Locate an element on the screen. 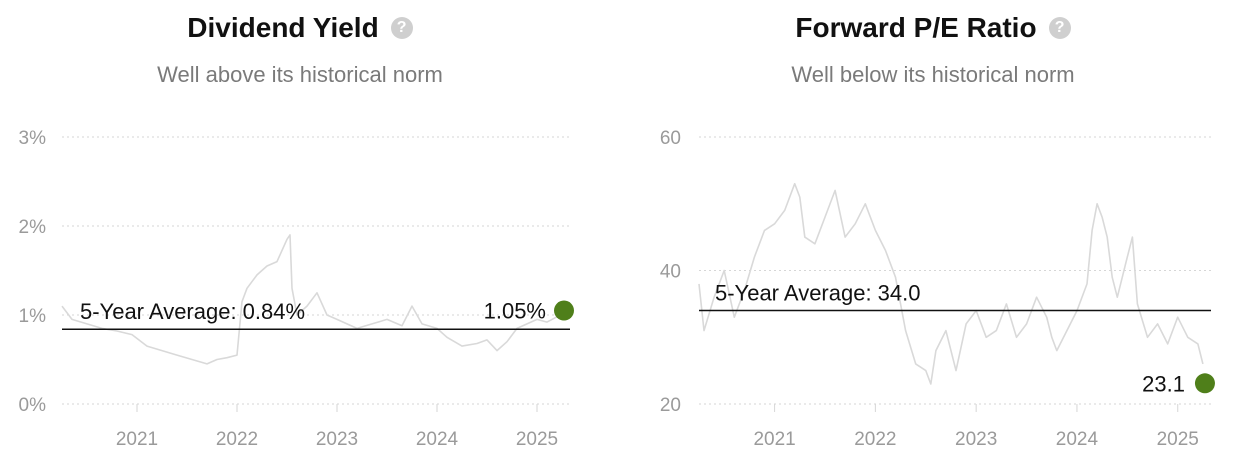 This screenshot has width=1233, height=454. chart-subtitle: Well above its historical norm is located at coordinates (300, 74).